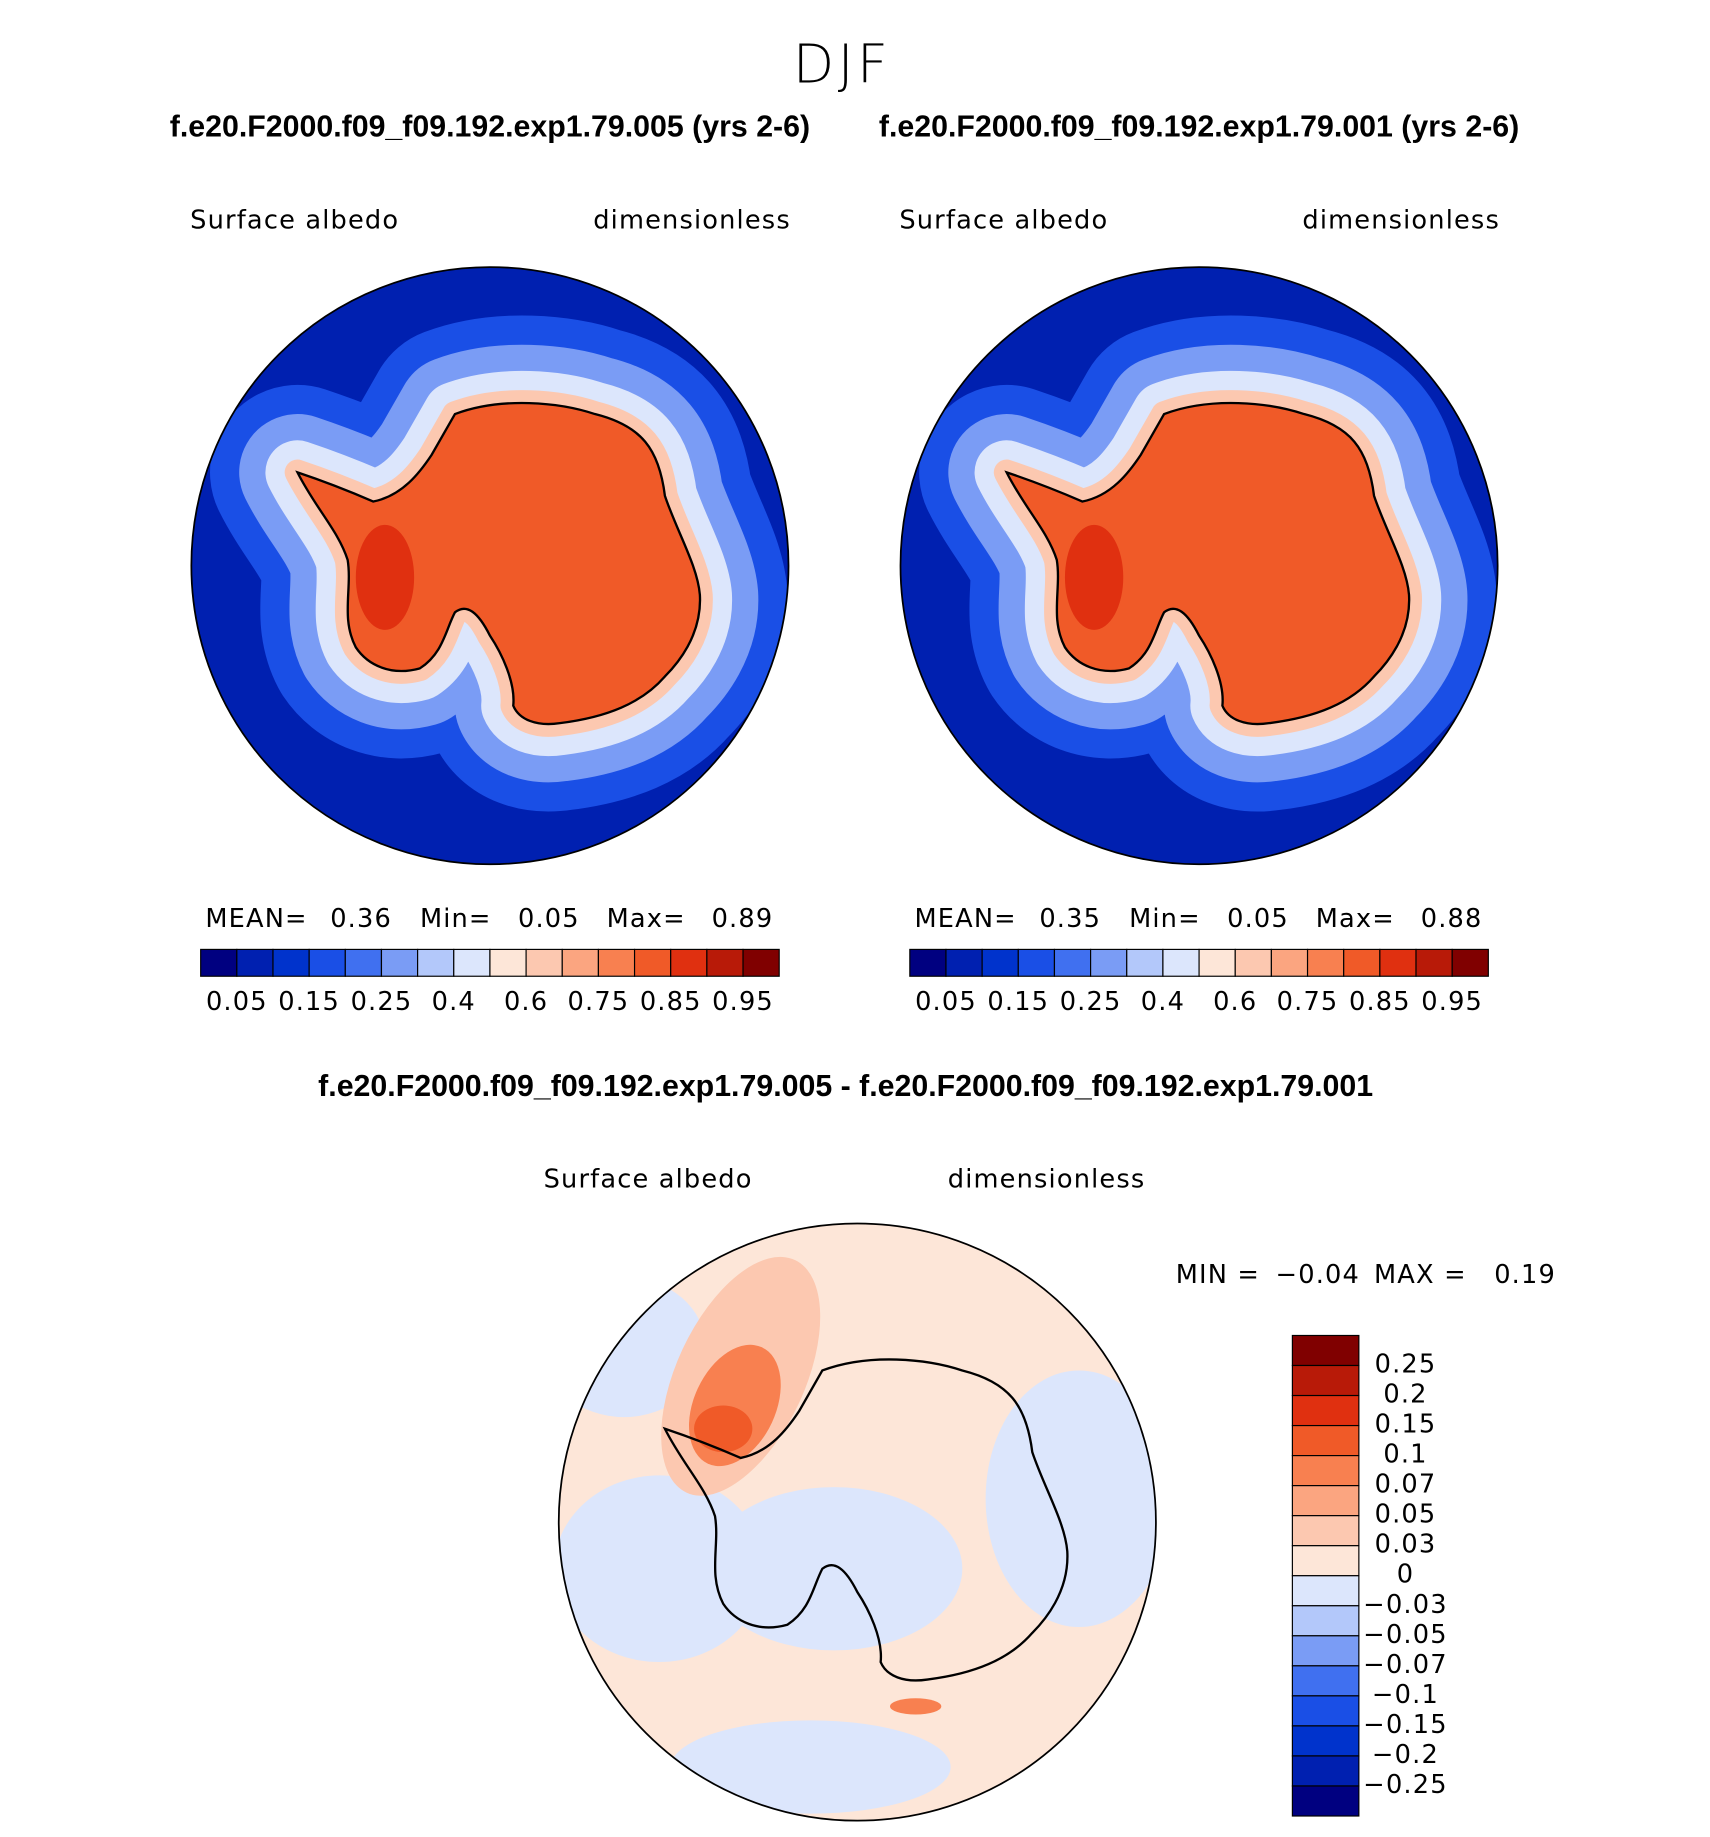  I want to click on stat-value: 0.88, so click(1452, 919).